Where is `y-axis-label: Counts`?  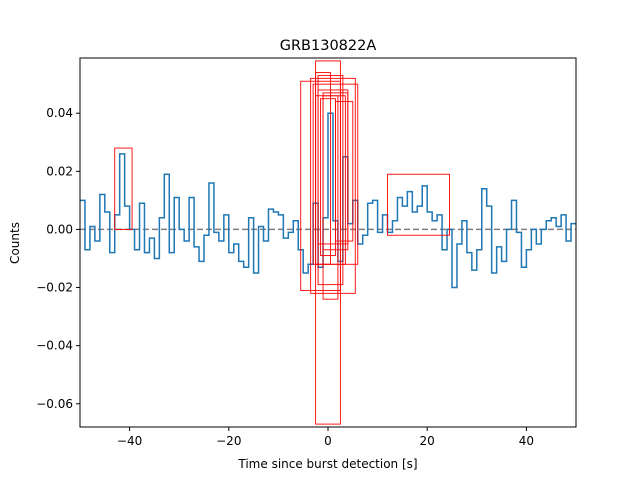
y-axis-label: Counts is located at coordinates (15, 243).